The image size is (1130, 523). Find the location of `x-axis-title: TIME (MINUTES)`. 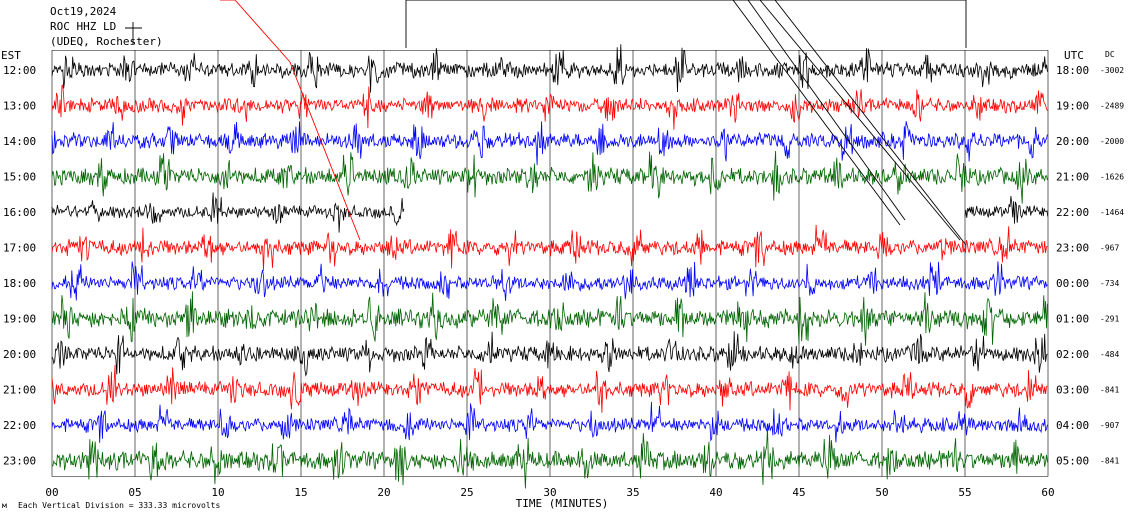

x-axis-title: TIME (MINUTES) is located at coordinates (562, 503).